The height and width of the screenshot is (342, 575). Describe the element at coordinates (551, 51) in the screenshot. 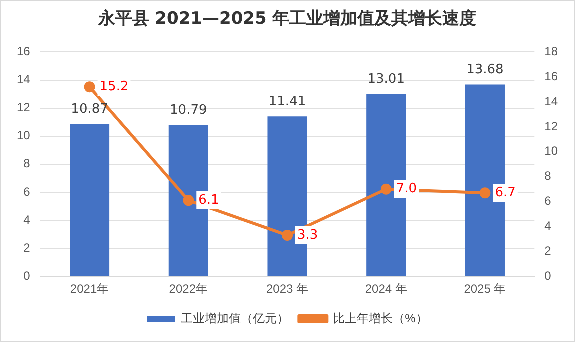

I see `y2-tick-label: 18` at that location.